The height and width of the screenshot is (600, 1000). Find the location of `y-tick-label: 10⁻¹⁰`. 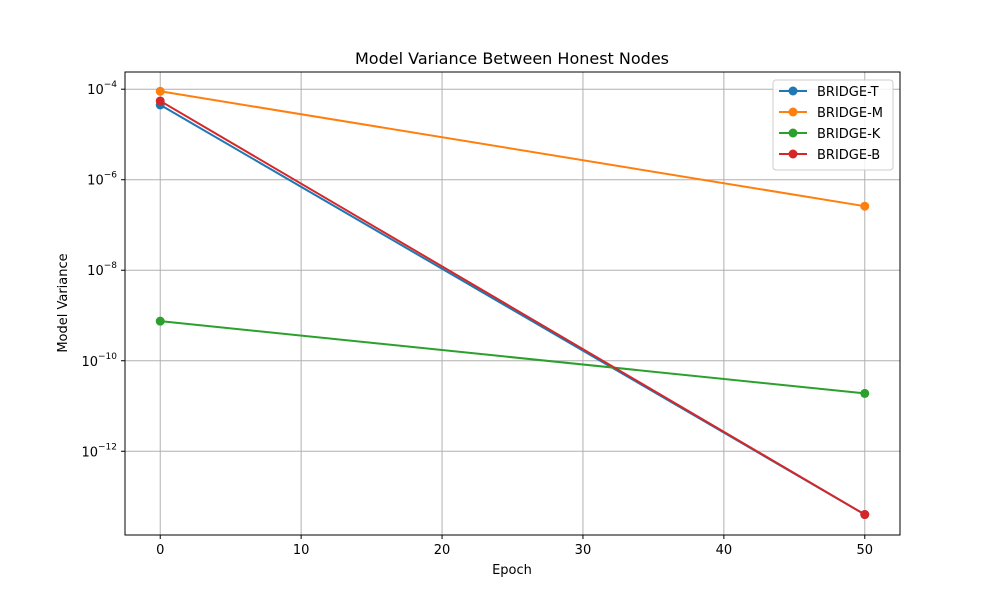

y-tick-label: 10⁻¹⁰ is located at coordinates (99, 361).